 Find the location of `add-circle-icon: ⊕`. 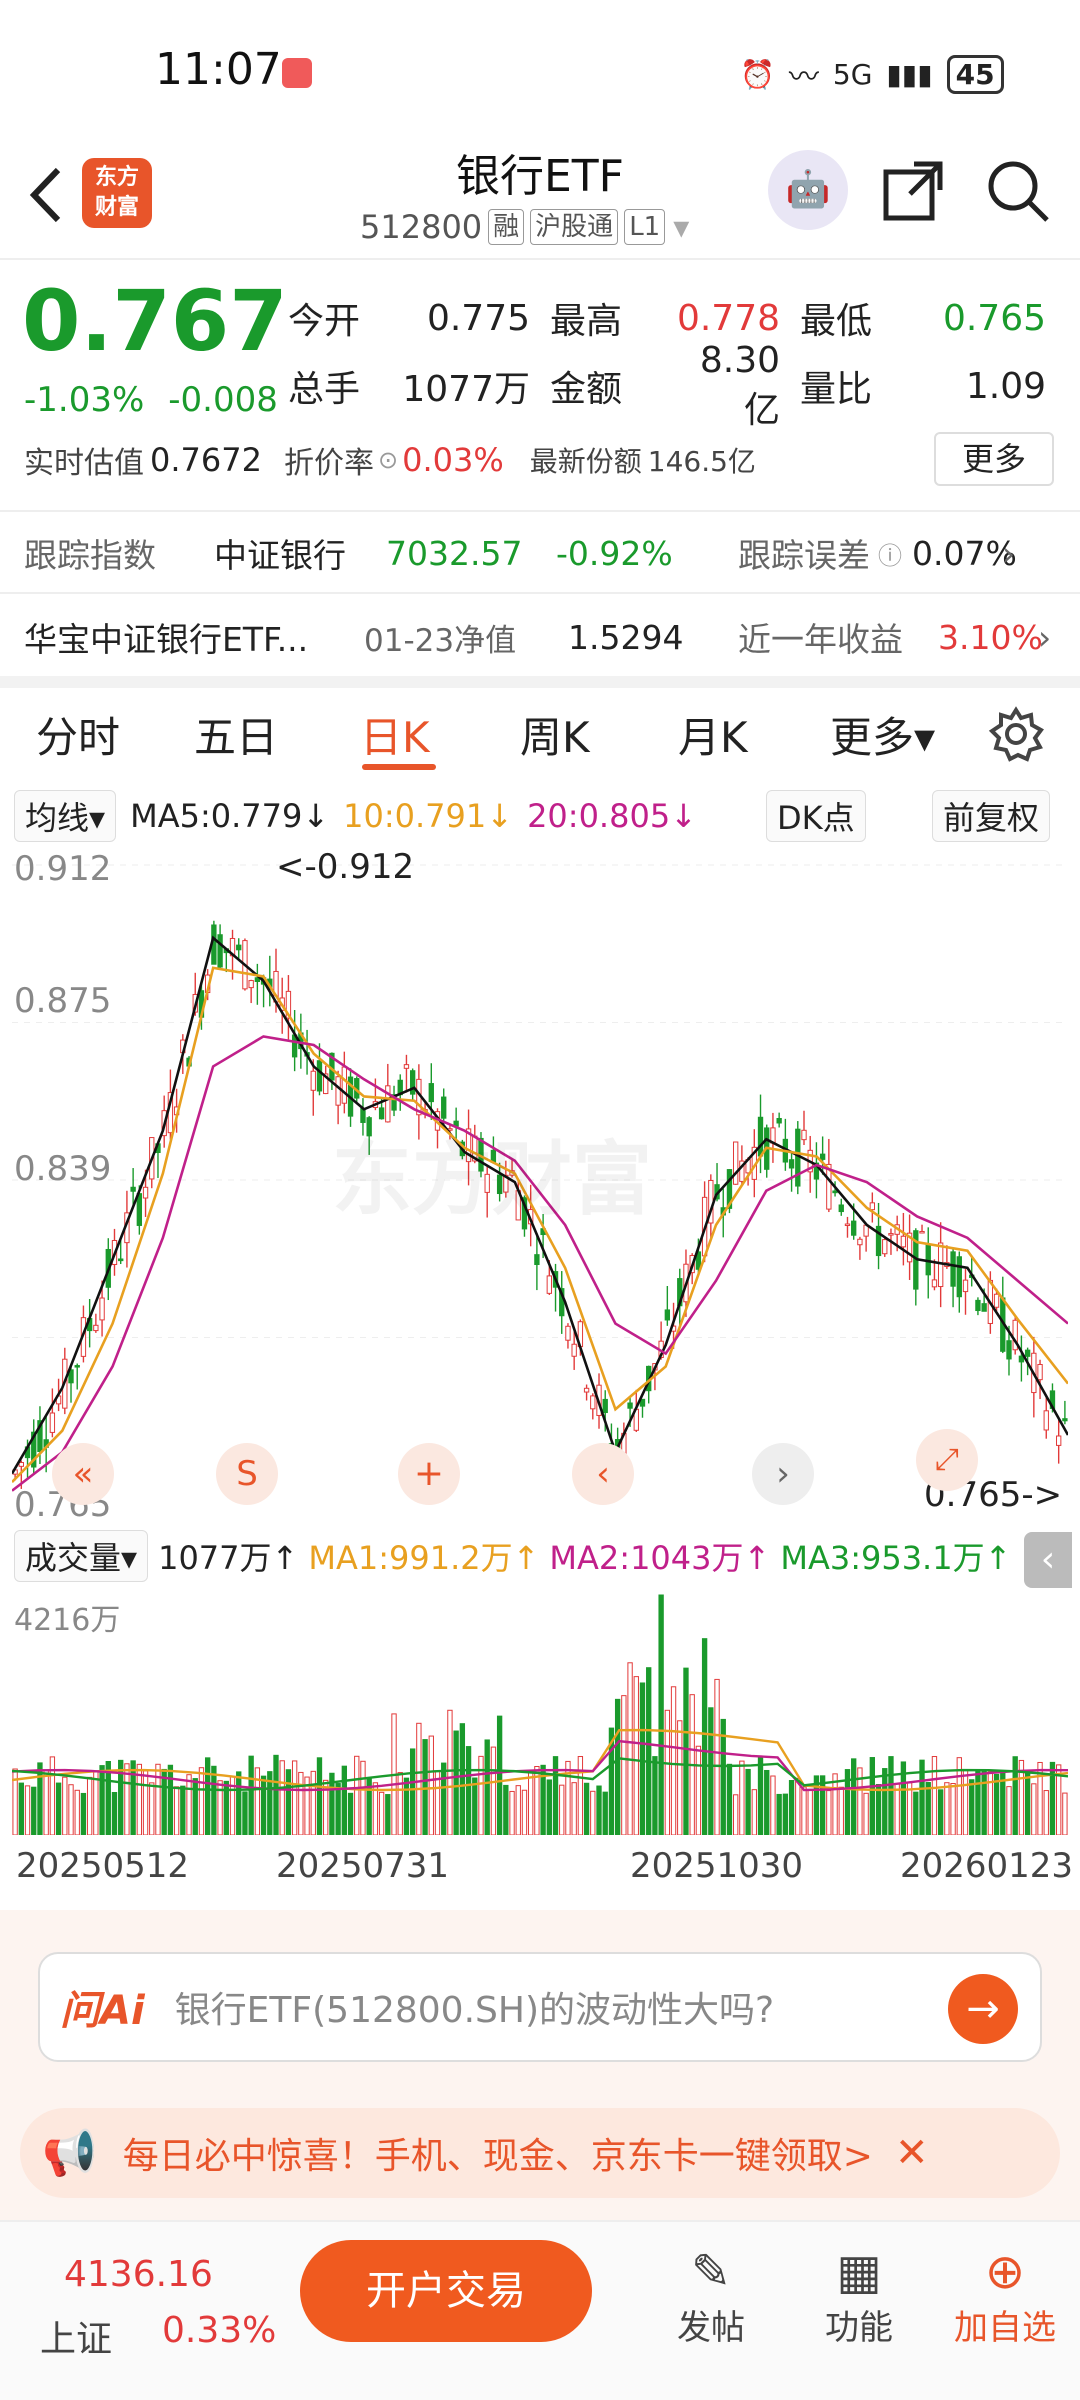

add-circle-icon: ⊕ is located at coordinates (1005, 2272).